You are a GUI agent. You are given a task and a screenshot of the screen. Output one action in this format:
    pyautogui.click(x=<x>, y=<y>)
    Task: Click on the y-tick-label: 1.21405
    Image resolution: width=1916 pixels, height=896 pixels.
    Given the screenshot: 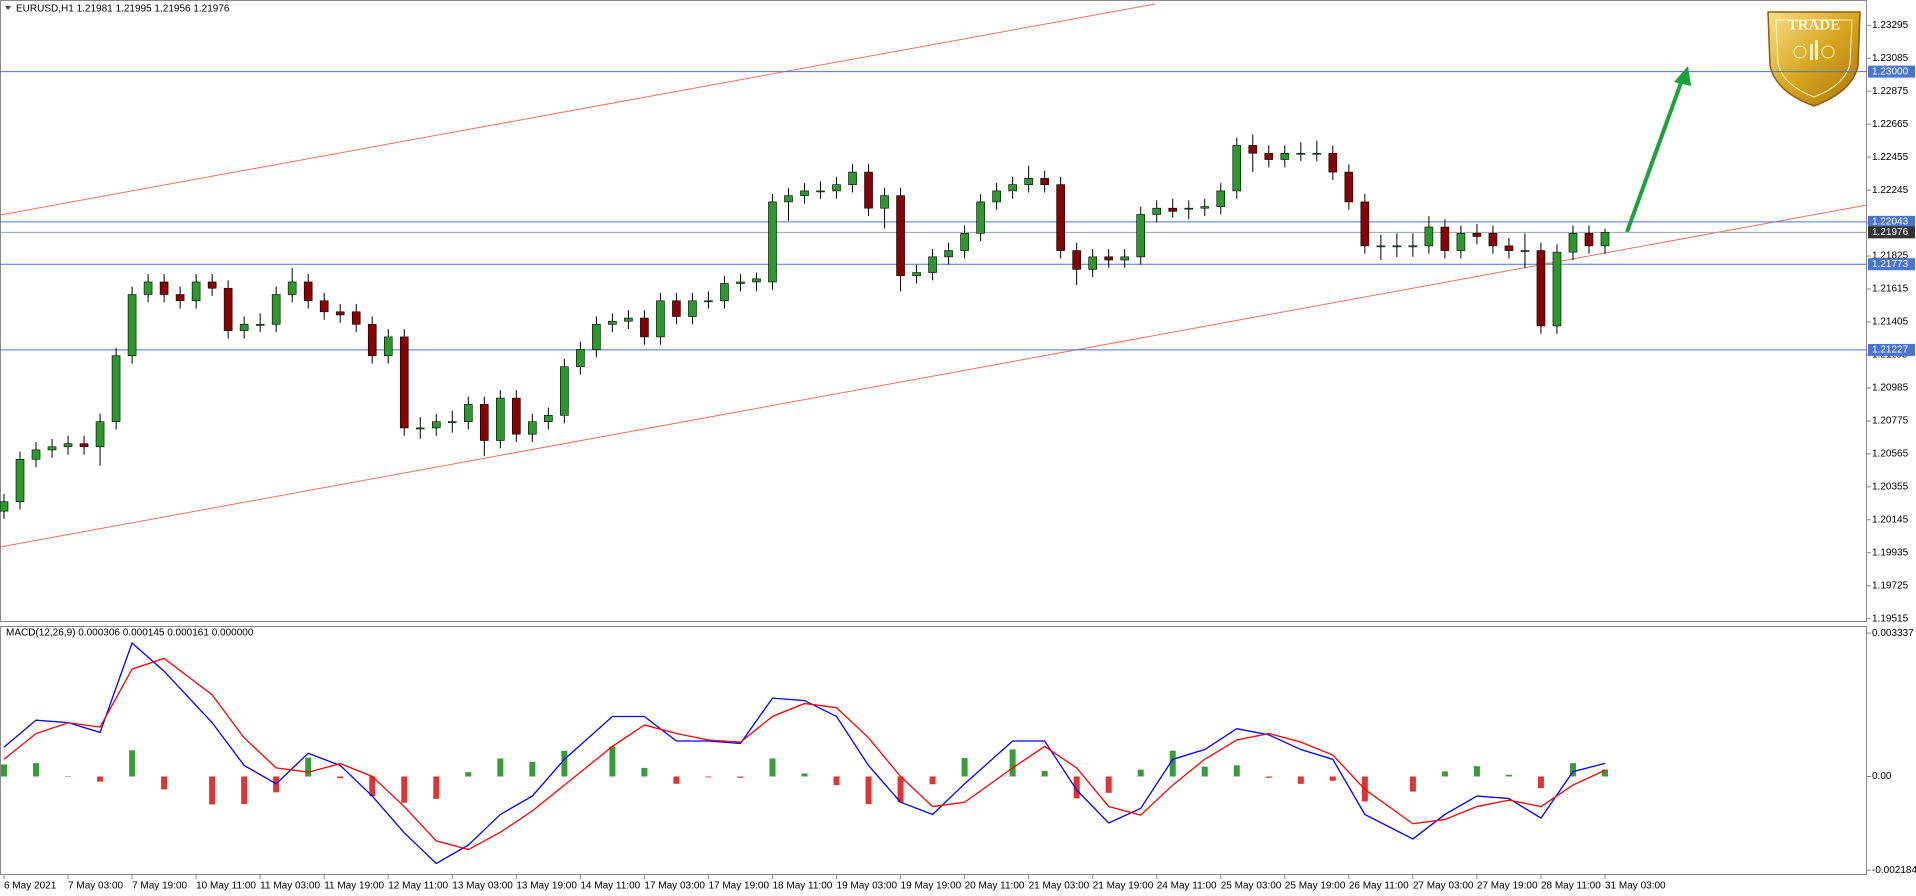 What is the action you would take?
    pyautogui.click(x=1890, y=322)
    